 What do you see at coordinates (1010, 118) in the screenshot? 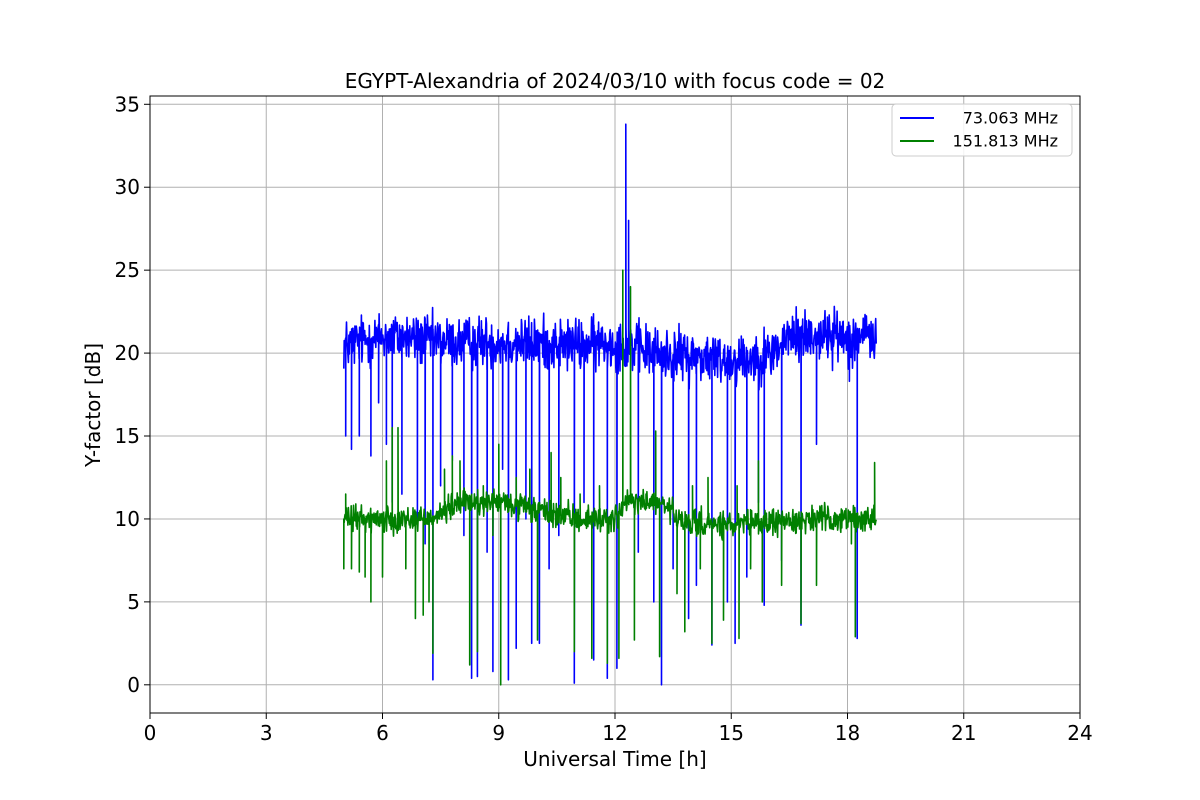
I see `legend-label: 73.063 MHz` at bounding box center [1010, 118].